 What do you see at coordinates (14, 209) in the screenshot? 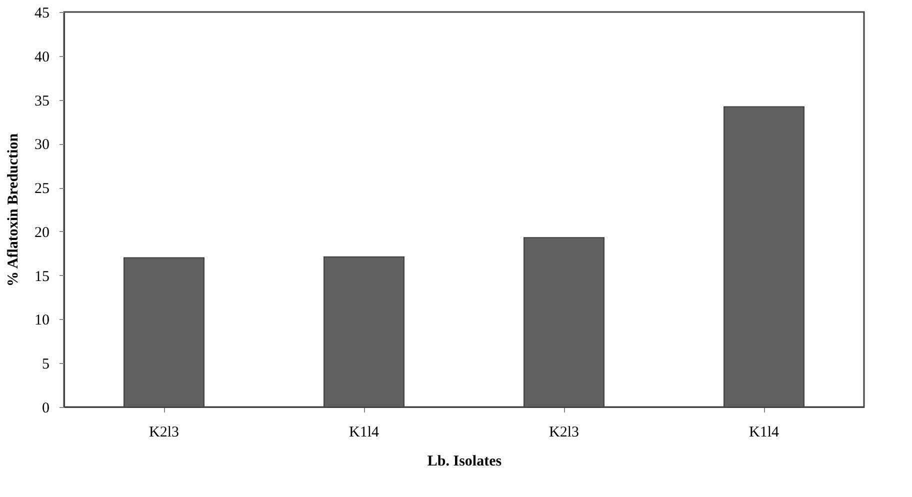
I see `y-axis-title: % Aflatoxin Breduction` at bounding box center [14, 209].